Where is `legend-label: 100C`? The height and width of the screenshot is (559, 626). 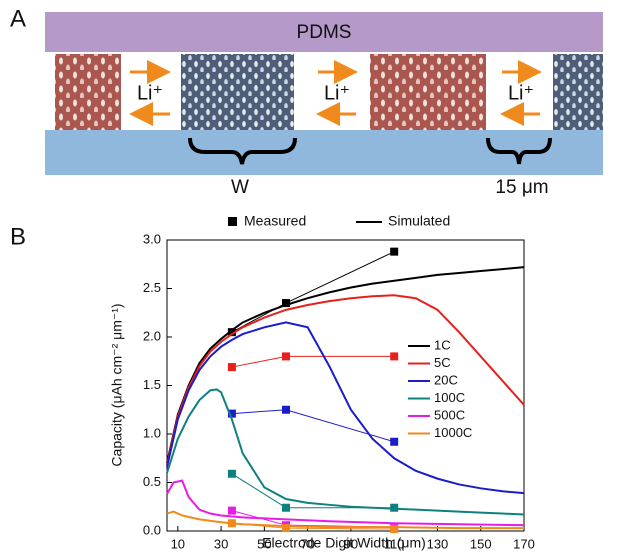 legend-label: 100C is located at coordinates (449, 397).